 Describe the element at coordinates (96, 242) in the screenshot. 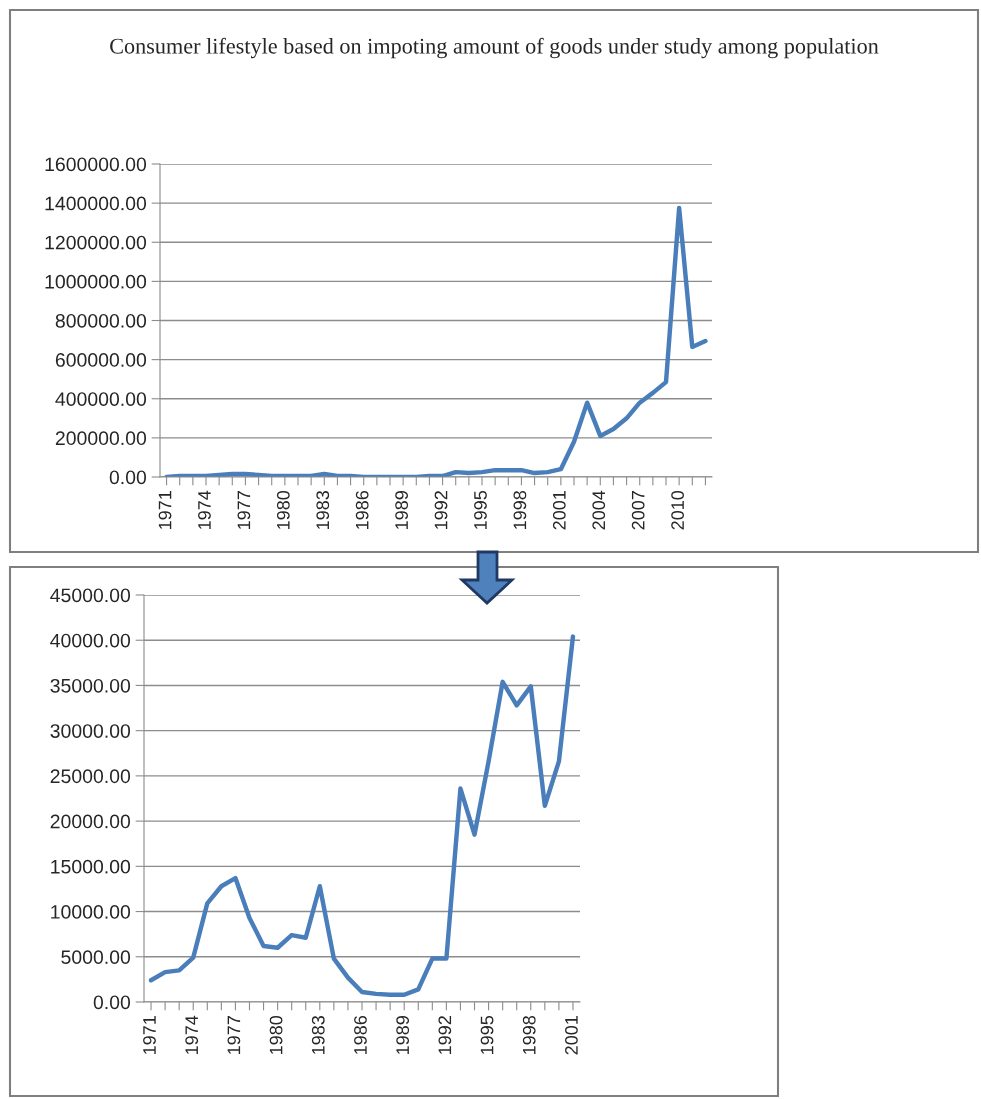

I see `y-tick-label: 1200000.00` at that location.